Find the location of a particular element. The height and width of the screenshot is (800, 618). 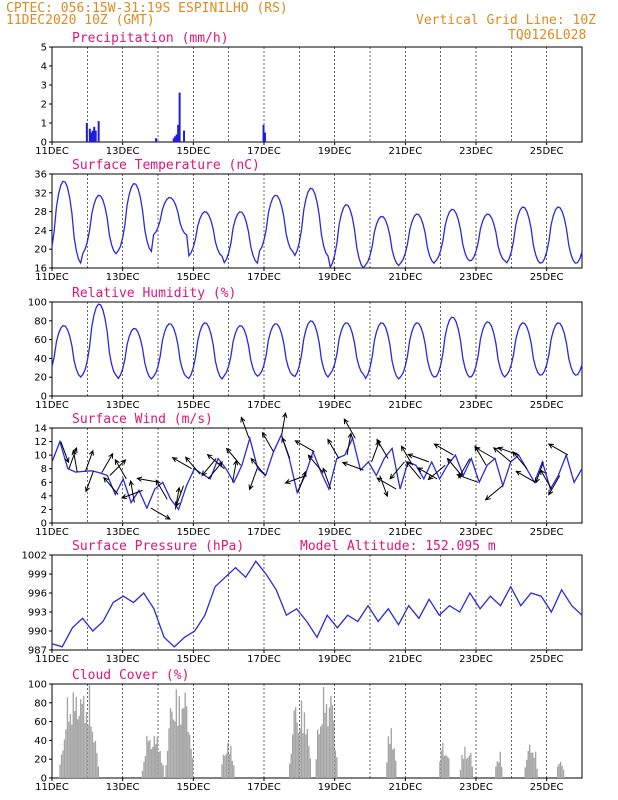

y-tick-label: 987 is located at coordinates (37, 651).